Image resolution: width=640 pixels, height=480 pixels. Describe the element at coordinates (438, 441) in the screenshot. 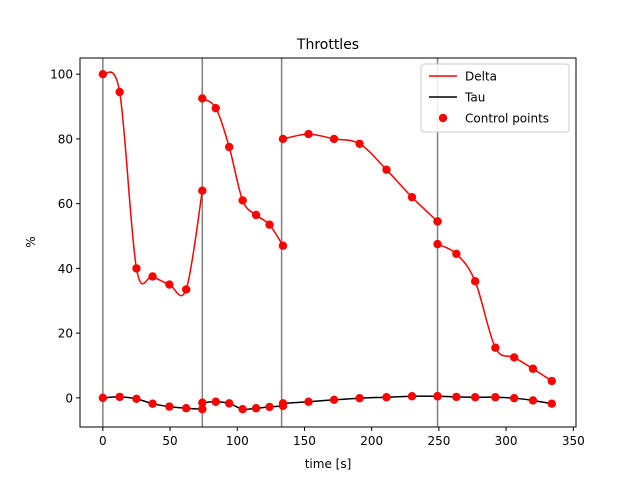

I see `x-tick-label: 250` at that location.